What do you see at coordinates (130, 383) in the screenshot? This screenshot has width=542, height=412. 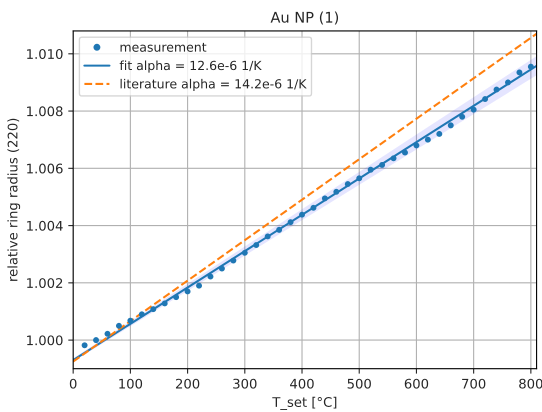 I see `x-tick-label: 100` at bounding box center [130, 383].